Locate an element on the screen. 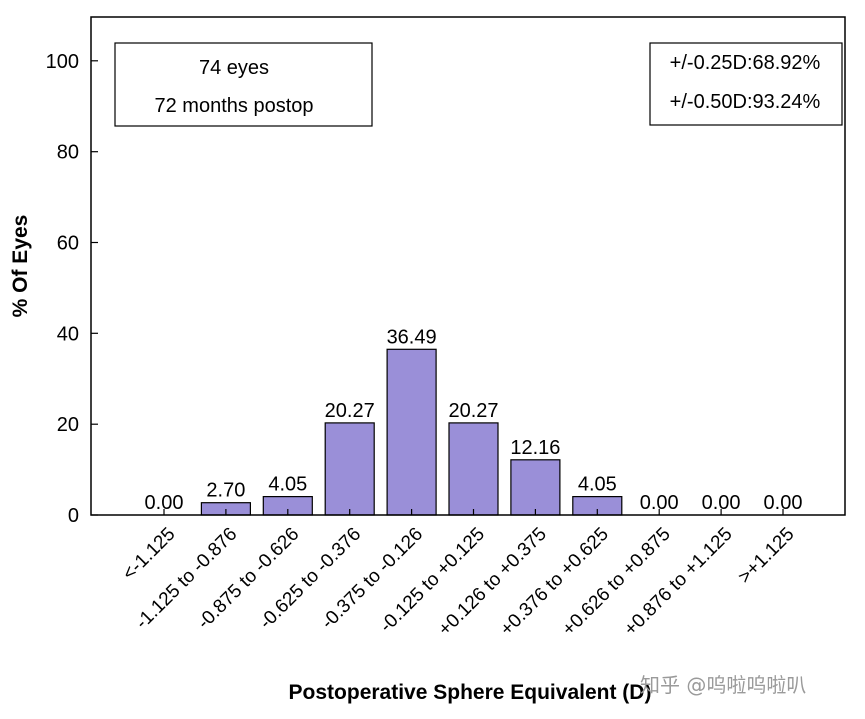 The width and height of the screenshot is (865, 719). y-tick-label-0: 0 is located at coordinates (73, 516).